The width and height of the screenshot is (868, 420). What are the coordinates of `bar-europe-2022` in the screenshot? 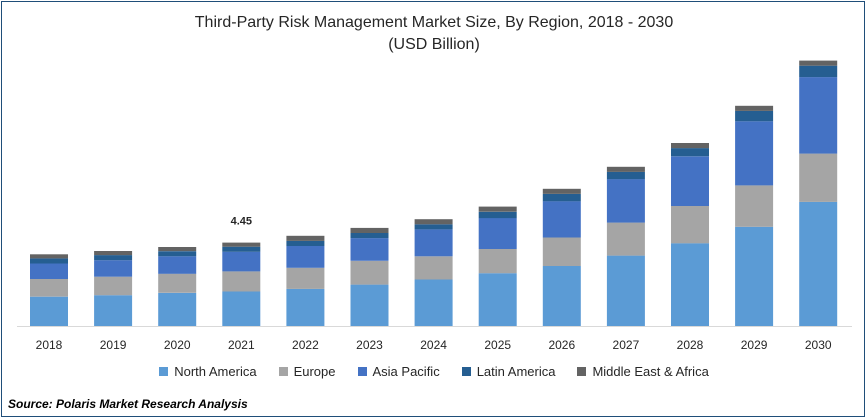 It's located at (305, 278).